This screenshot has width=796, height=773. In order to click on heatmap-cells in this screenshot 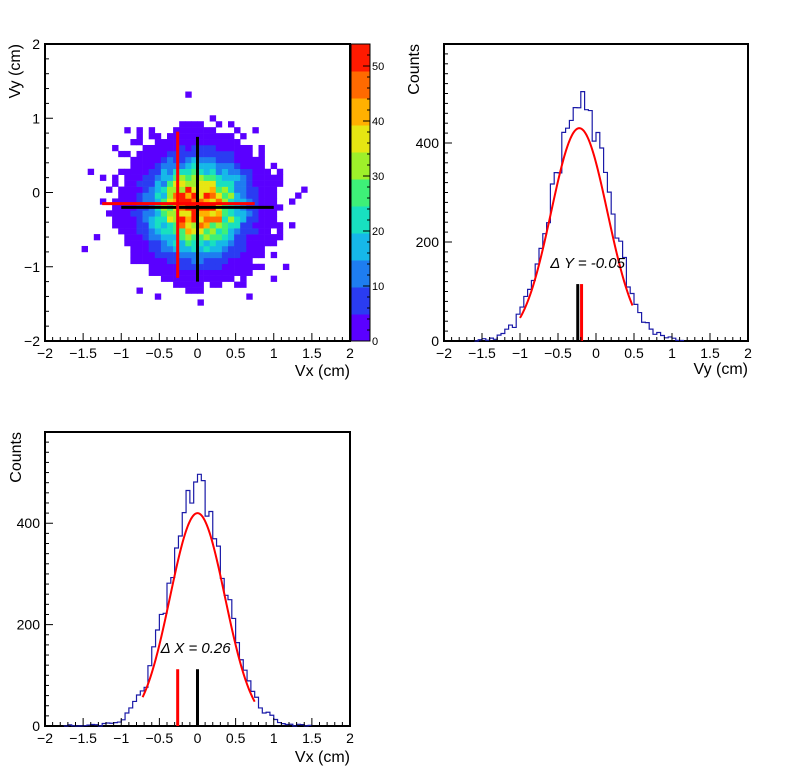, I will do `click(194, 198)`.